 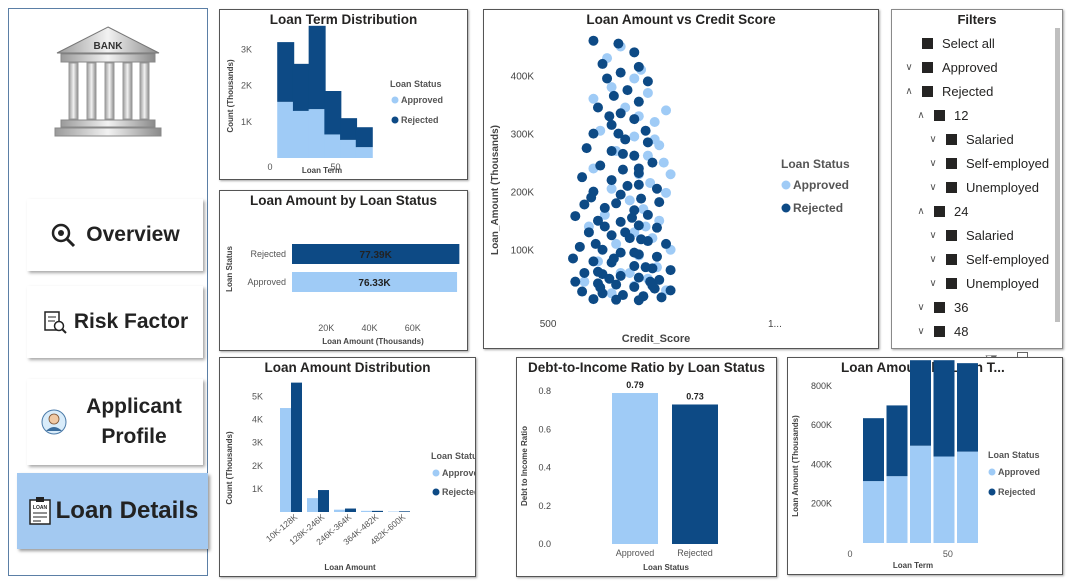 I want to click on x-tick-label: 0, so click(x=269, y=167).